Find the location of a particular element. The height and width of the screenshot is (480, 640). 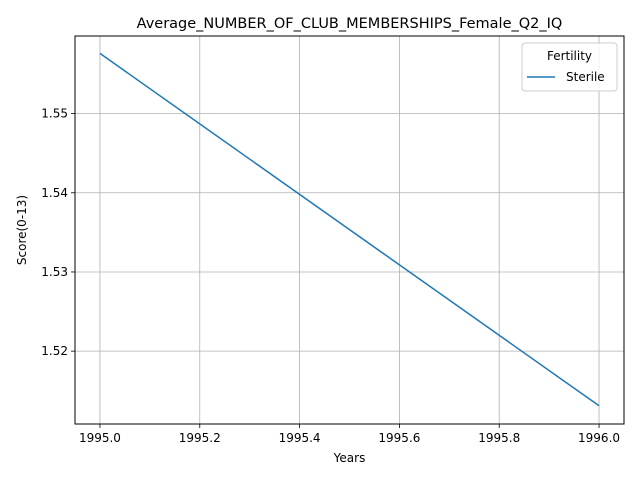

x-tick-label: 1995.4 is located at coordinates (300, 438).